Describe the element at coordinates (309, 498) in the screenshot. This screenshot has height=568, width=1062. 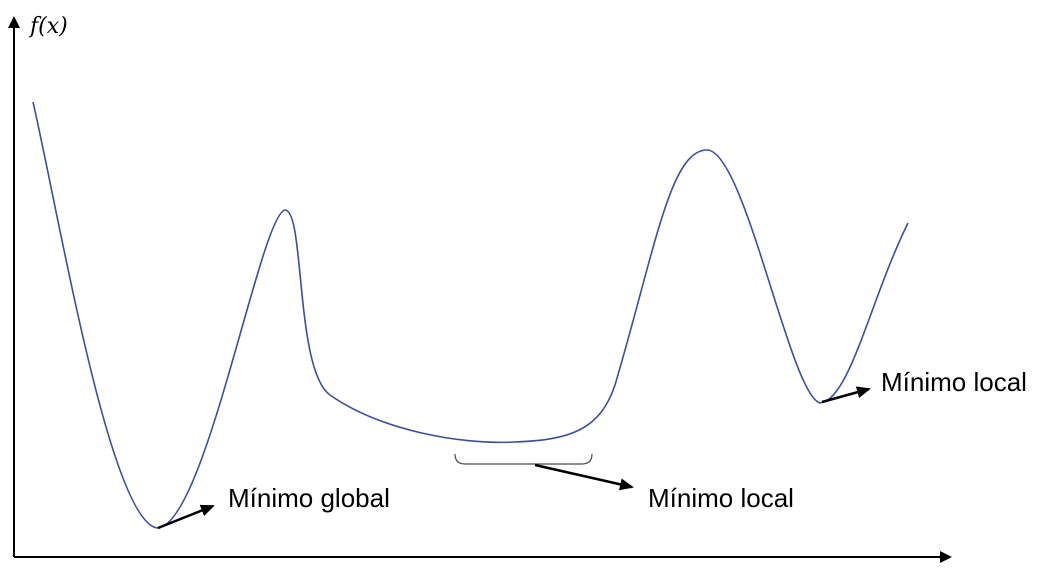
I see `global-min-label: Mínimo global` at that location.